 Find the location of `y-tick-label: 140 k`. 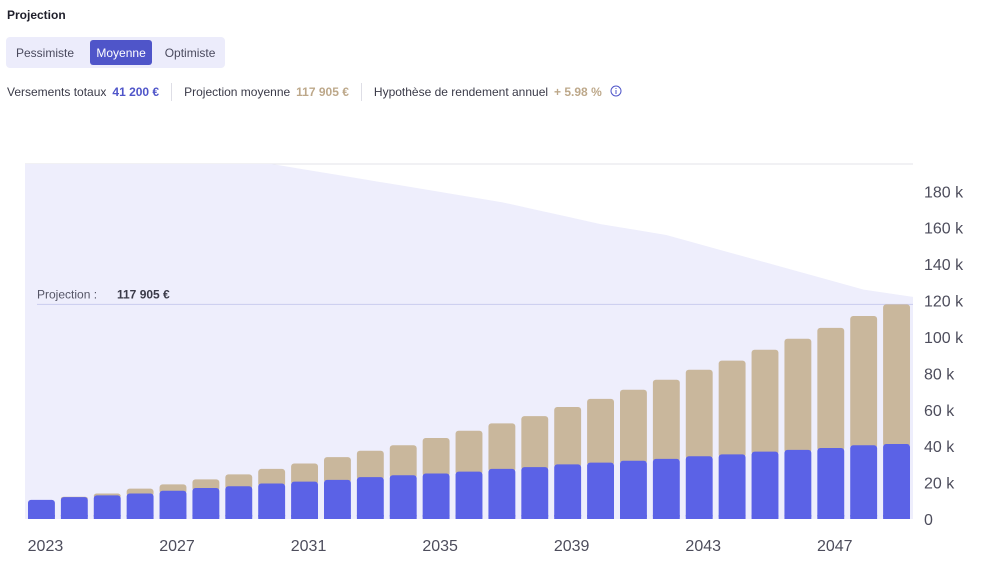

y-tick-label: 140 k is located at coordinates (944, 265).